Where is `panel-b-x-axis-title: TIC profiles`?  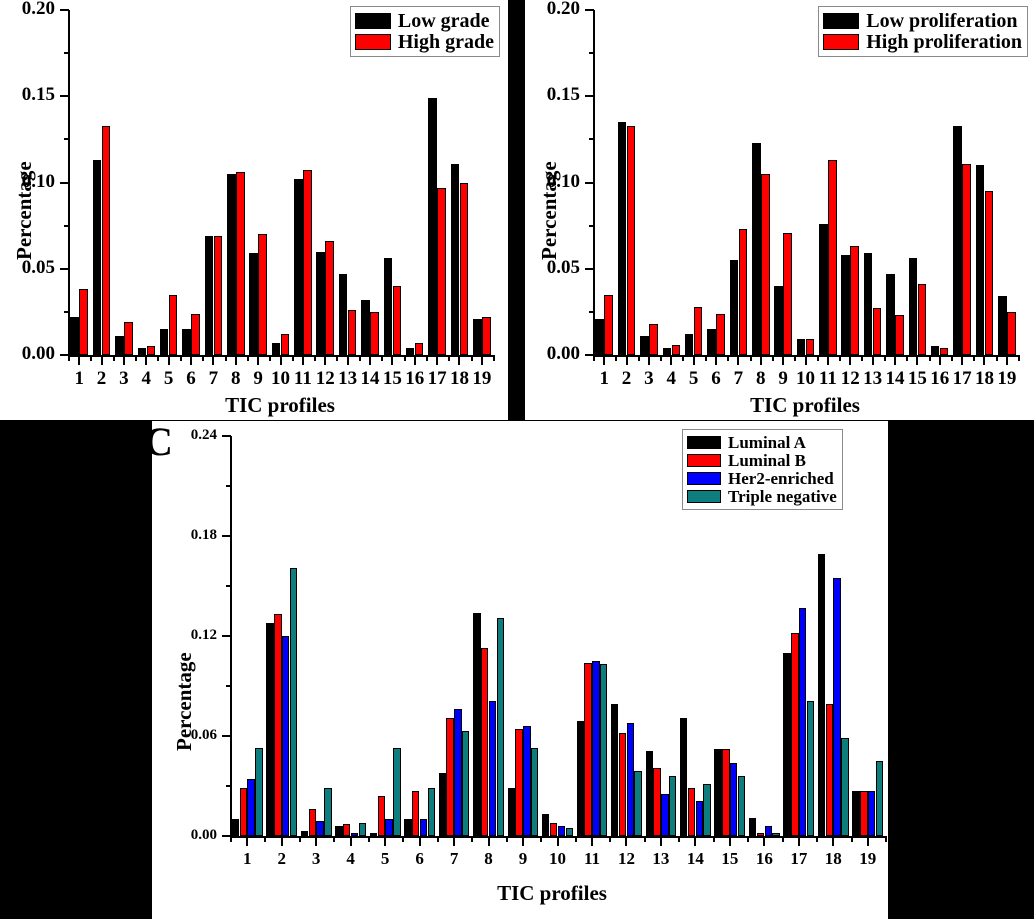
panel-b-x-axis-title: TIC profiles is located at coordinates (805, 405).